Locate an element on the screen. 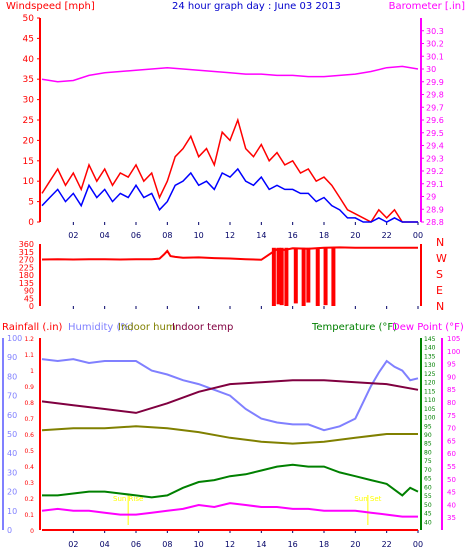 Image resolution: width=469 pixels, height=555 pixels. temperature-tick-label: 90 is located at coordinates (428, 435).